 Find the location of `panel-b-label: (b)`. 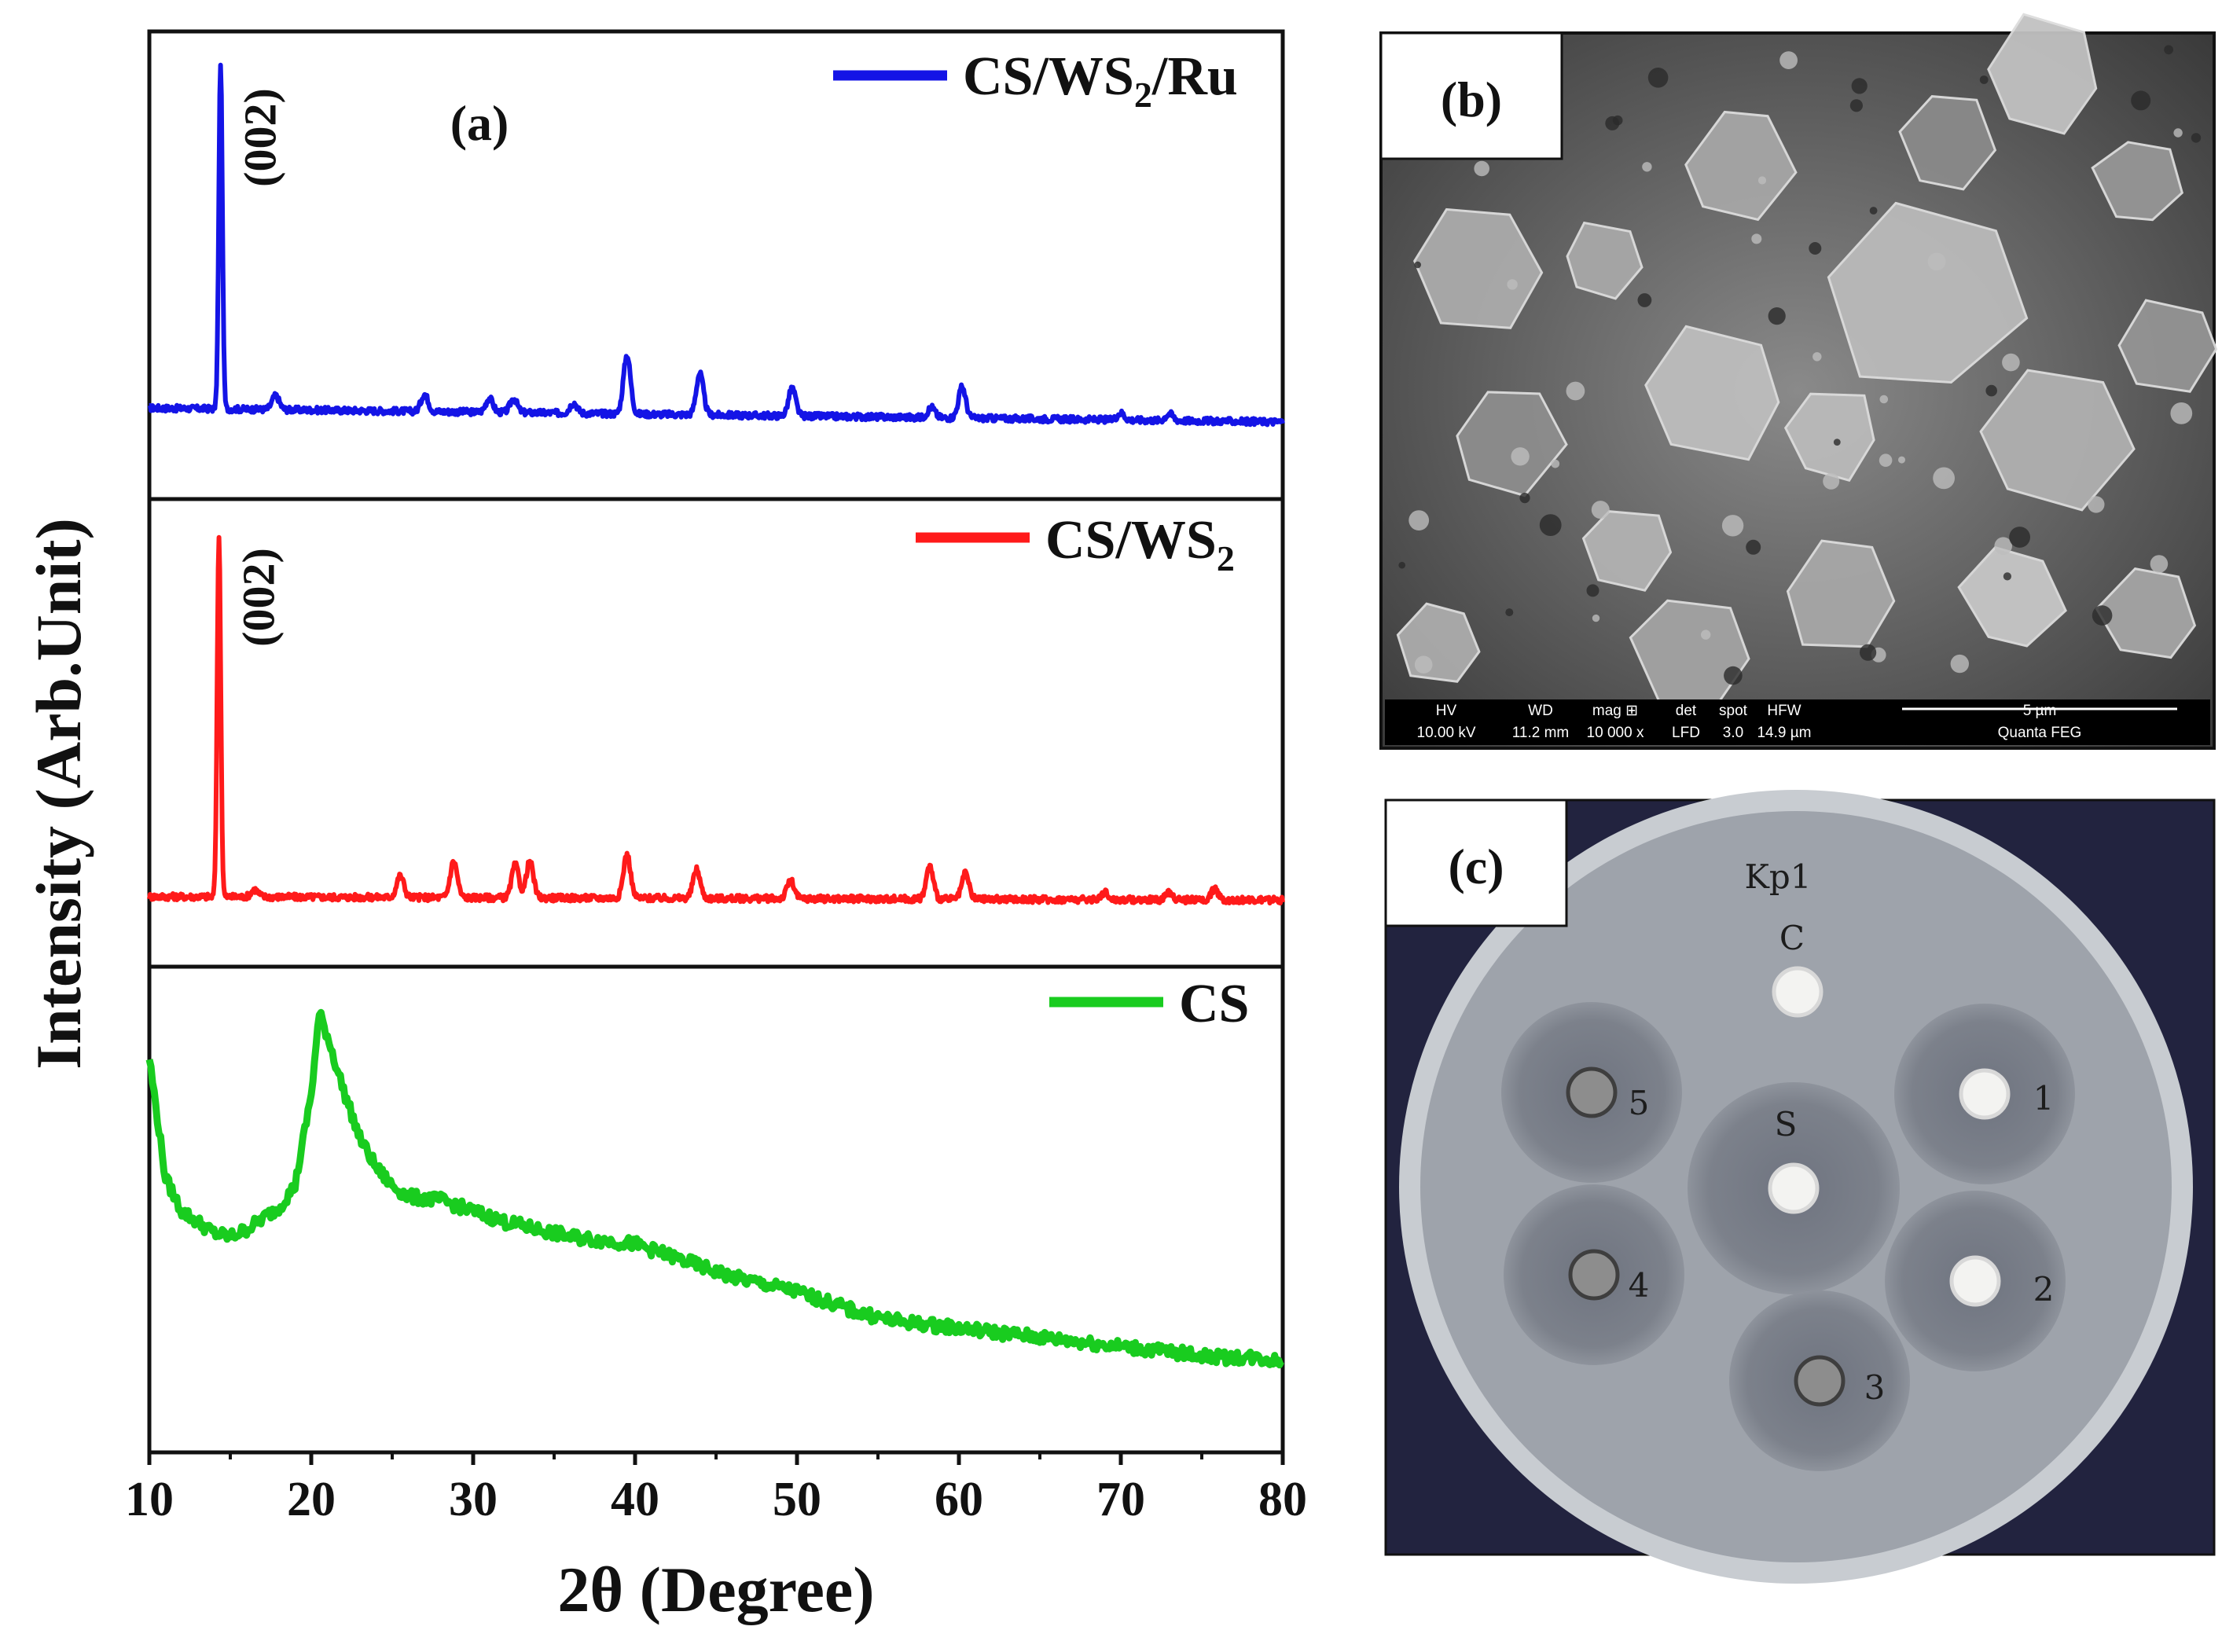

panel-b-label: (b) is located at coordinates (1471, 100).